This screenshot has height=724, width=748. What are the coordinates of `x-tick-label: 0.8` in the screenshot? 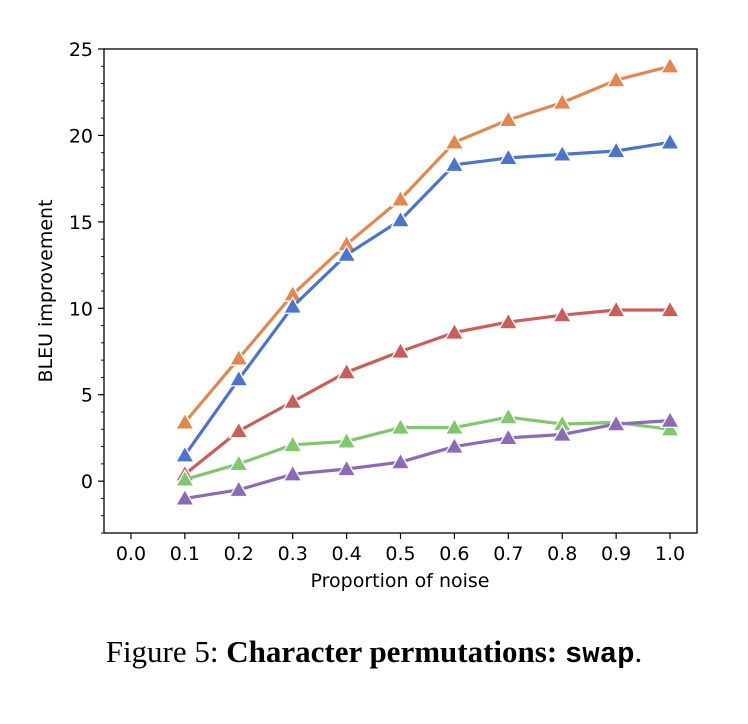 It's located at (562, 554).